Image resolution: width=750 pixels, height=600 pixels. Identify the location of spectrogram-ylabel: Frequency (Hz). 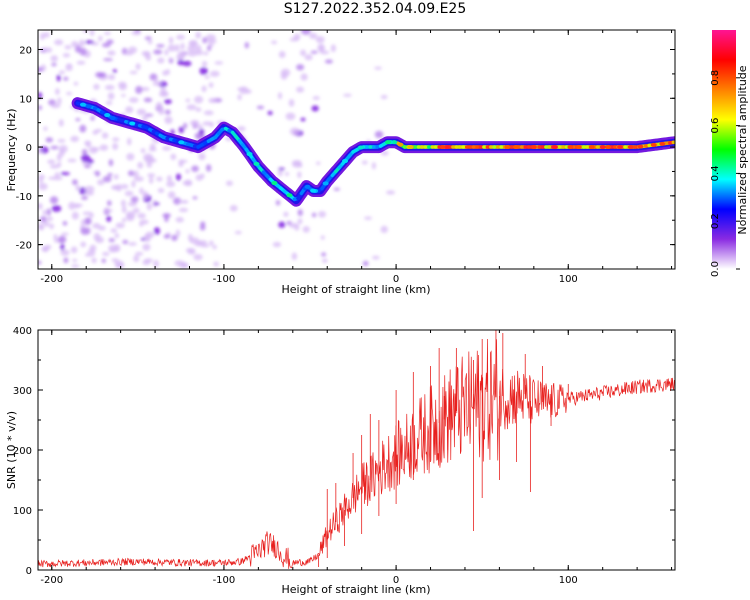
(11, 150).